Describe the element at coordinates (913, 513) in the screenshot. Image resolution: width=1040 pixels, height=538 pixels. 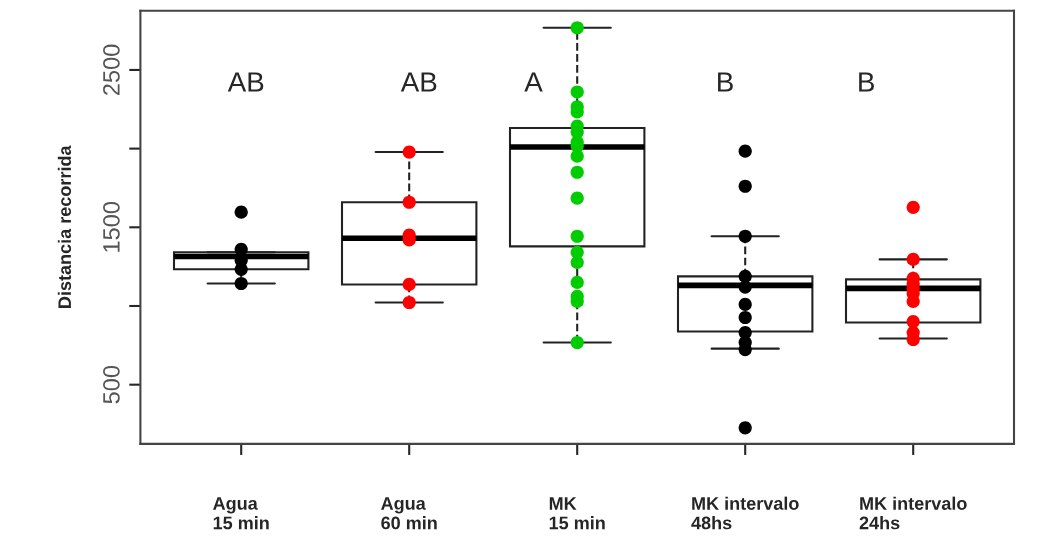
I see `x-tick-label: MK intervalo 24hs` at that location.